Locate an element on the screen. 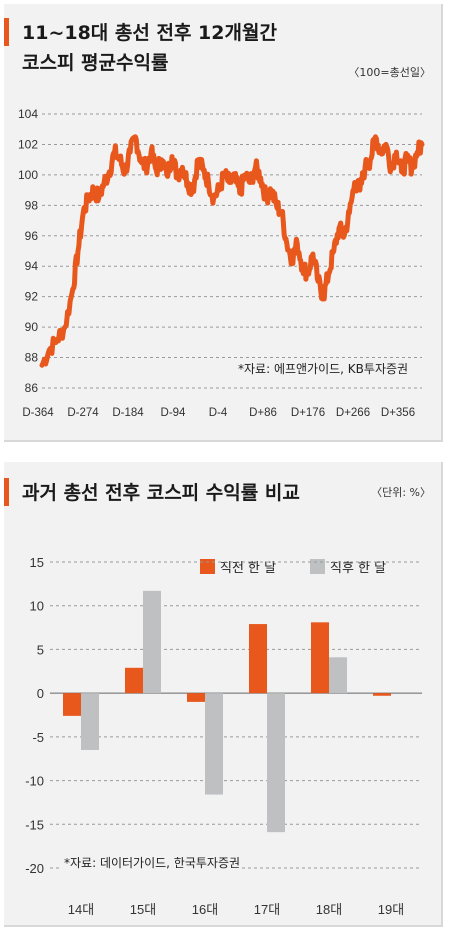 Image resolution: width=450 pixels, height=929 pixels. x-tick-label: D+176 is located at coordinates (308, 413).